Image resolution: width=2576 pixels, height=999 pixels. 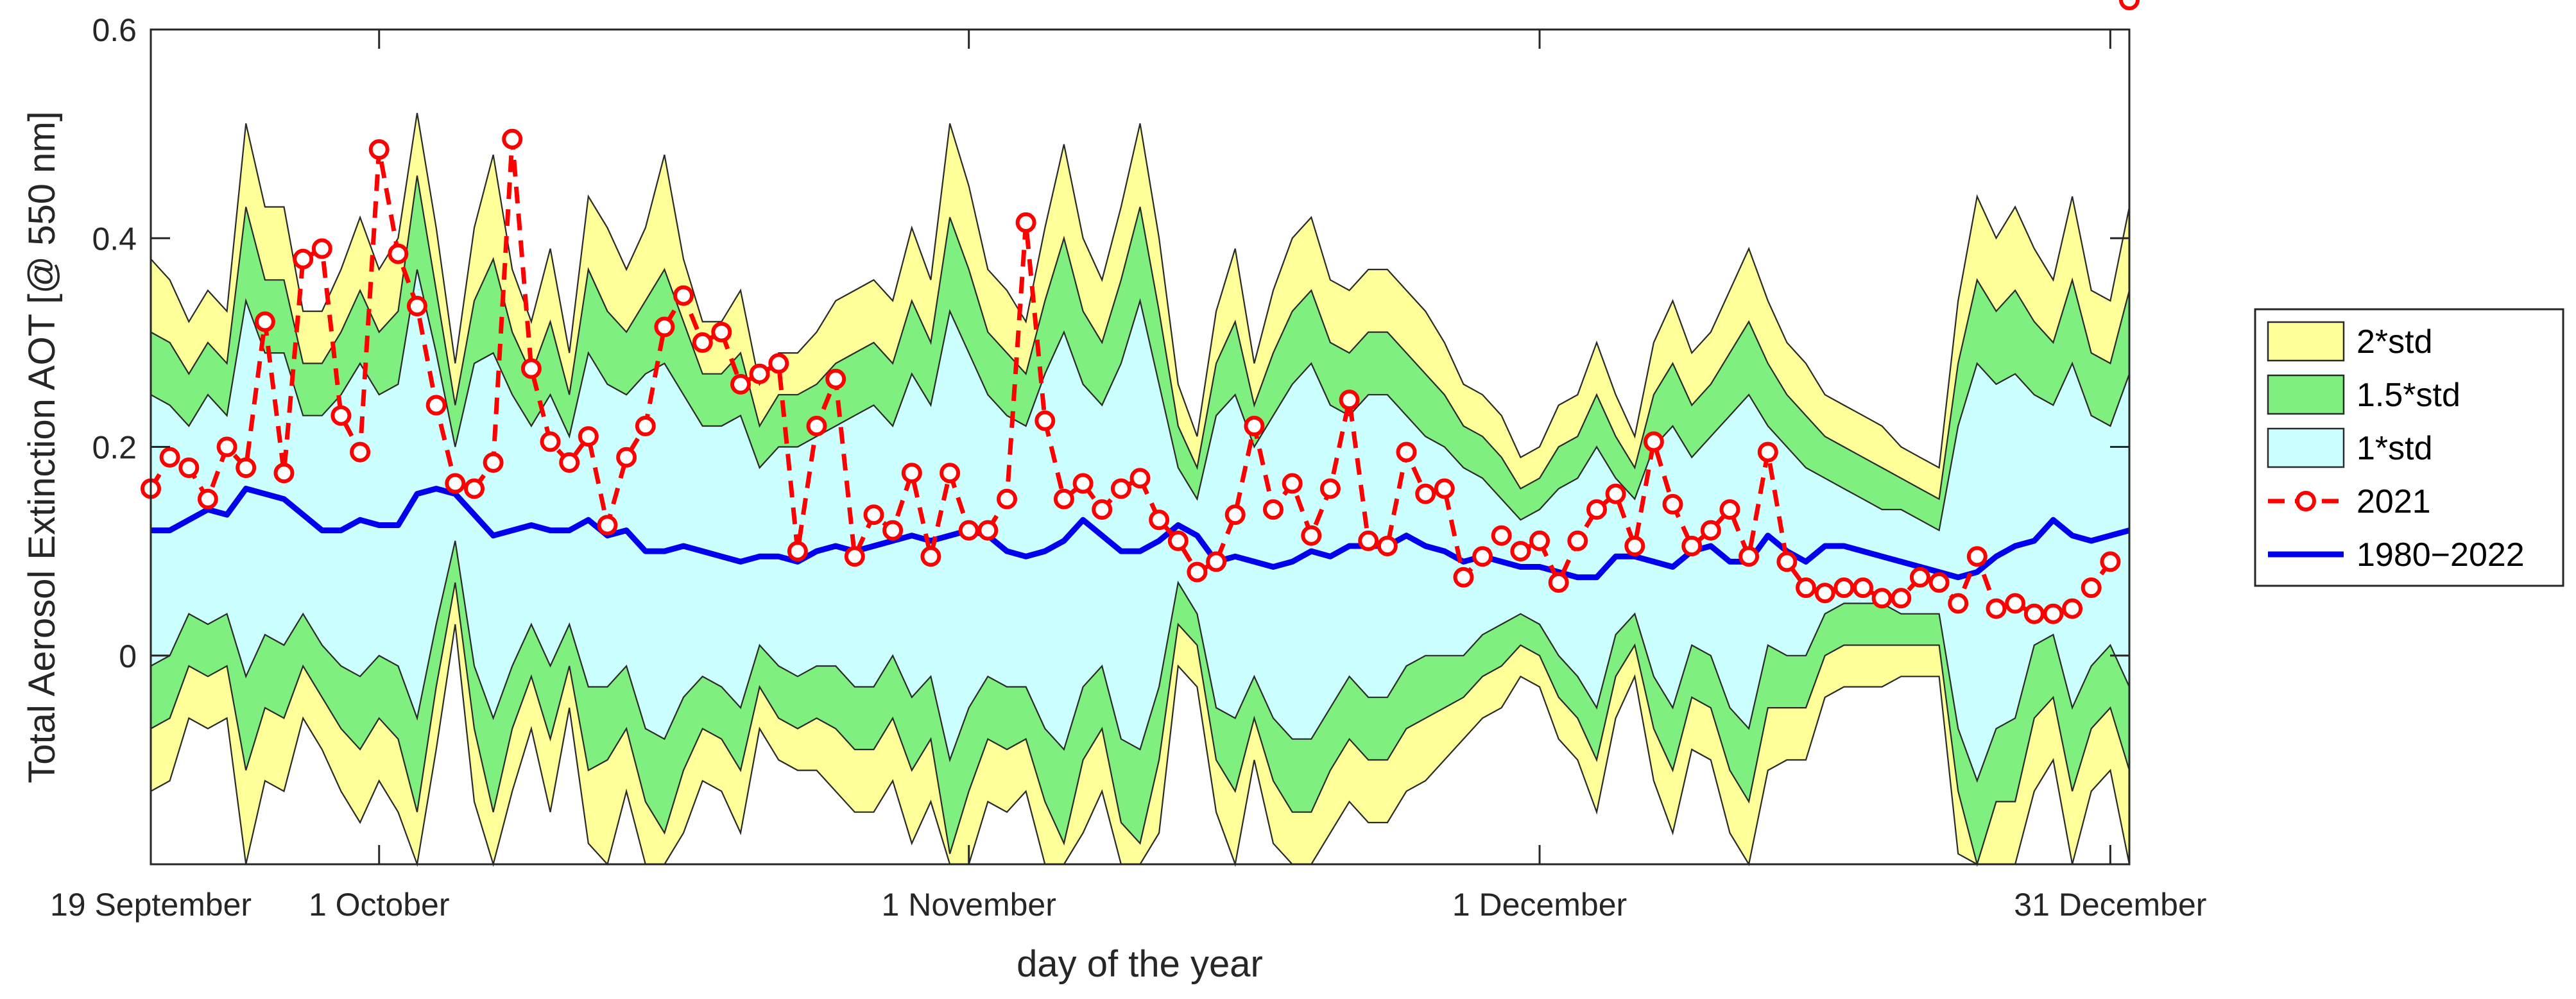 I want to click on x-tick-label: 31 December, so click(x=2110, y=905).